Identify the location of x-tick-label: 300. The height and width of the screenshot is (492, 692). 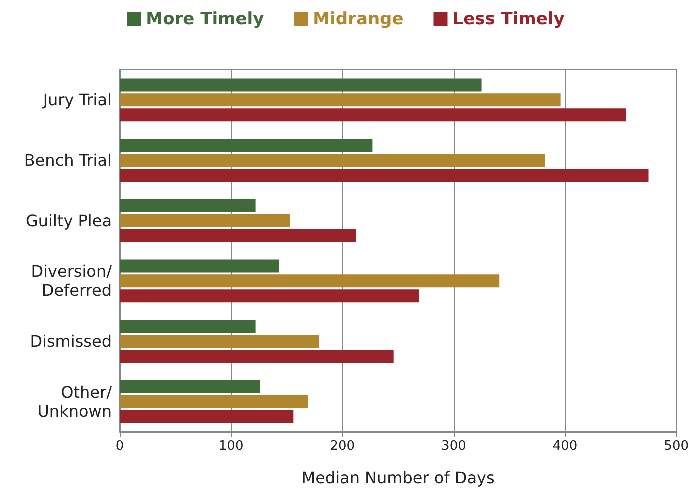
(454, 446).